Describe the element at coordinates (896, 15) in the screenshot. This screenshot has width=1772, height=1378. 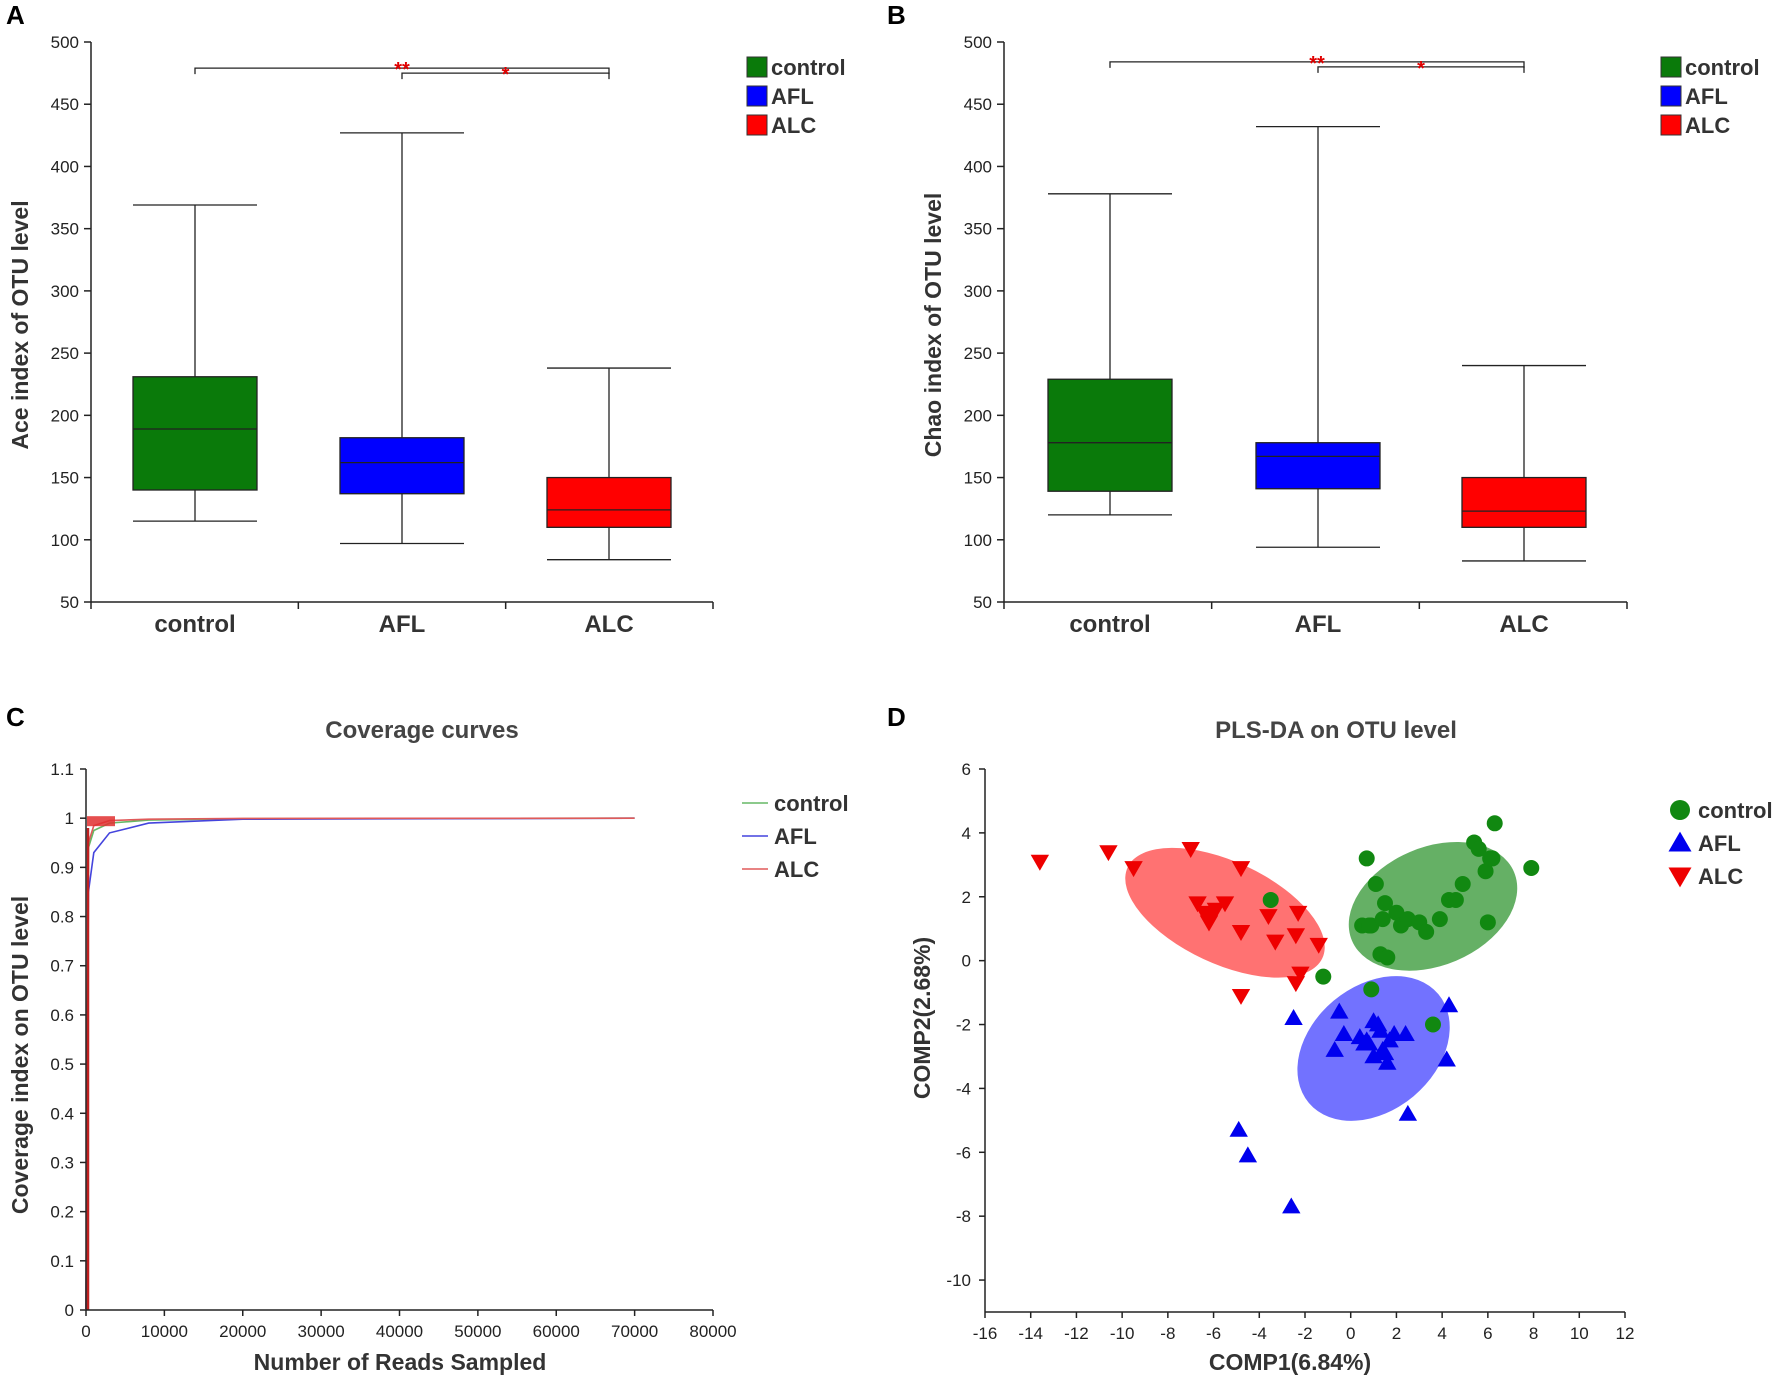
I see `panel-letter: B` at that location.